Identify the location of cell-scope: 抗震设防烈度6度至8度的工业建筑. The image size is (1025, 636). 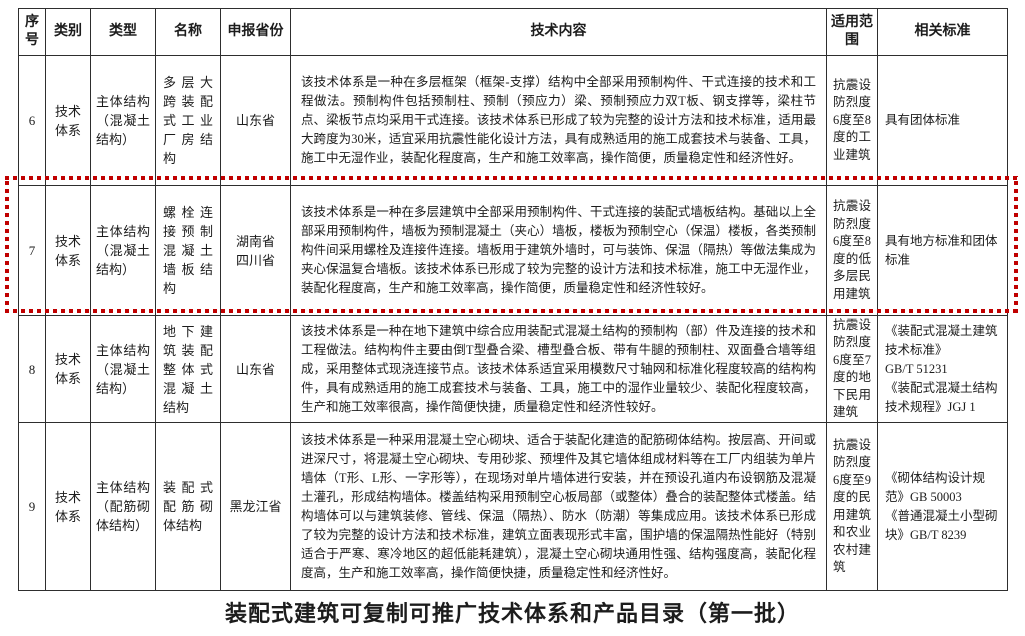
(852, 120).